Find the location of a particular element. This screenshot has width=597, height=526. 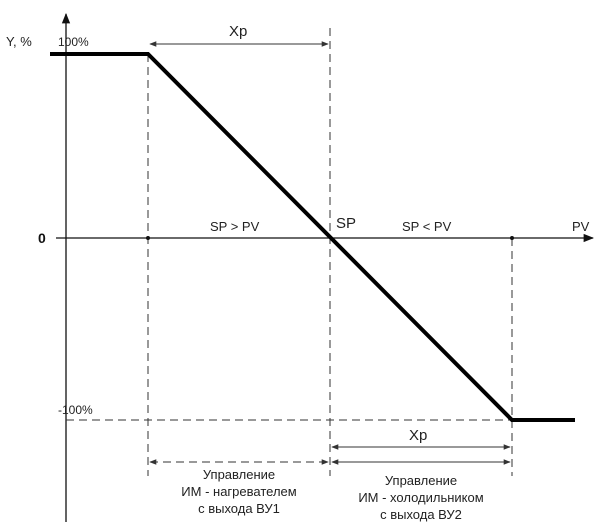

heater-zone-line1: Управление is located at coordinates (239, 474).